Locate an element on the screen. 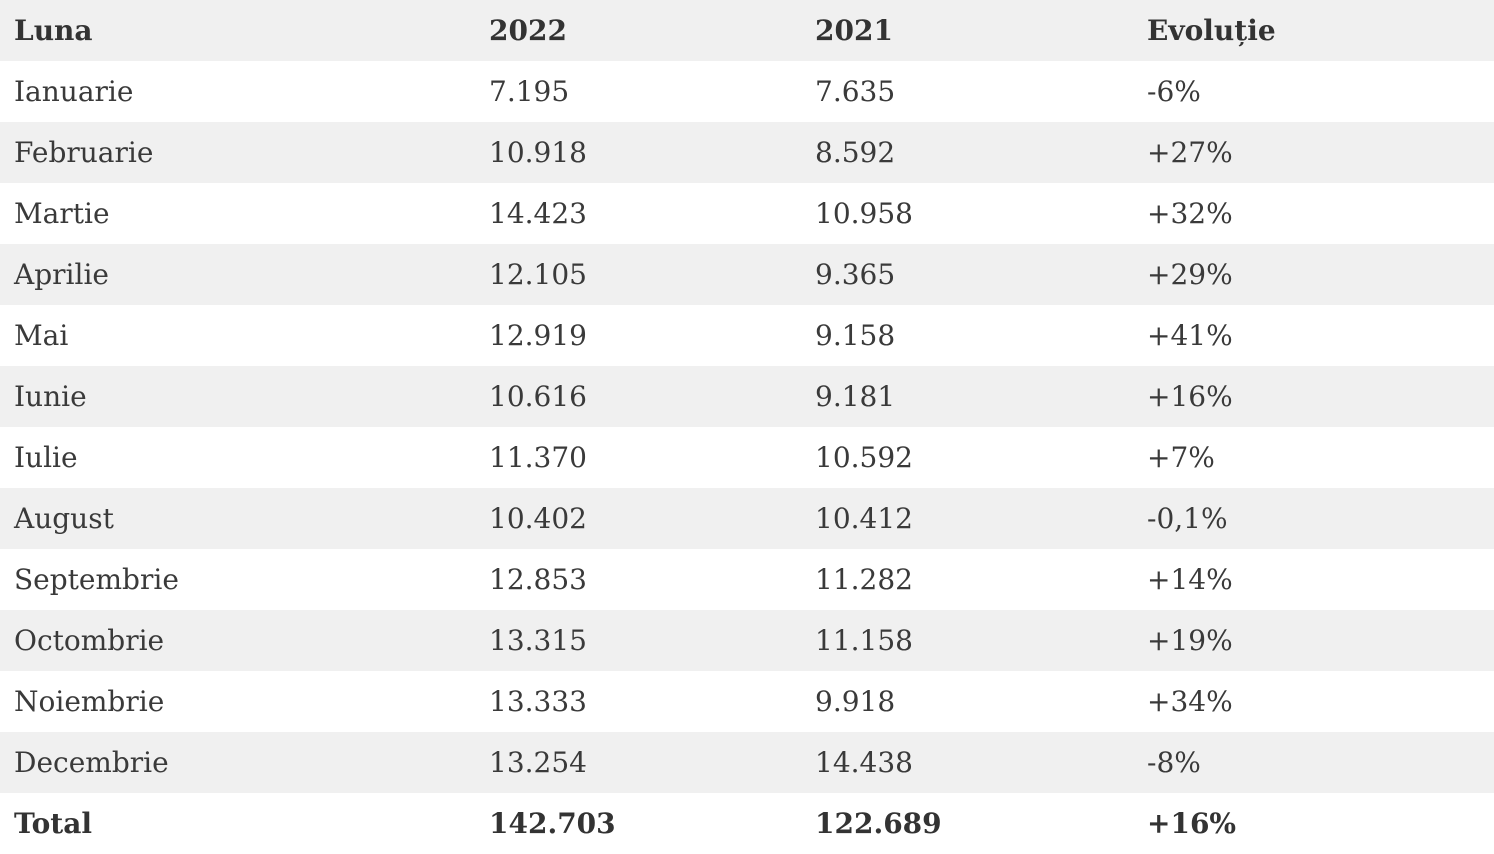 The height and width of the screenshot is (854, 1494). total-evolution: +16% is located at coordinates (1192, 823).